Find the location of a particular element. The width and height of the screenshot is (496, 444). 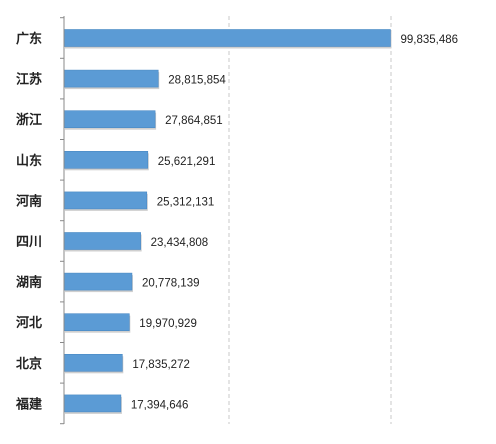

category-label: 广东 is located at coordinates (29, 39).